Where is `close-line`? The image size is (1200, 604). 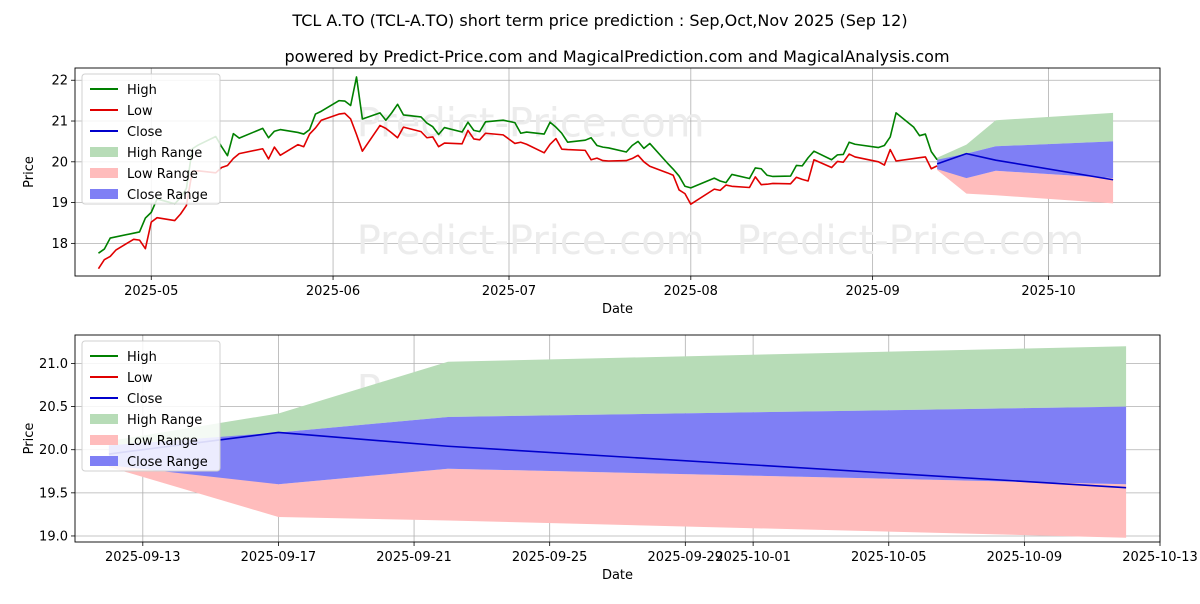
close-line is located at coordinates (1025, 166).